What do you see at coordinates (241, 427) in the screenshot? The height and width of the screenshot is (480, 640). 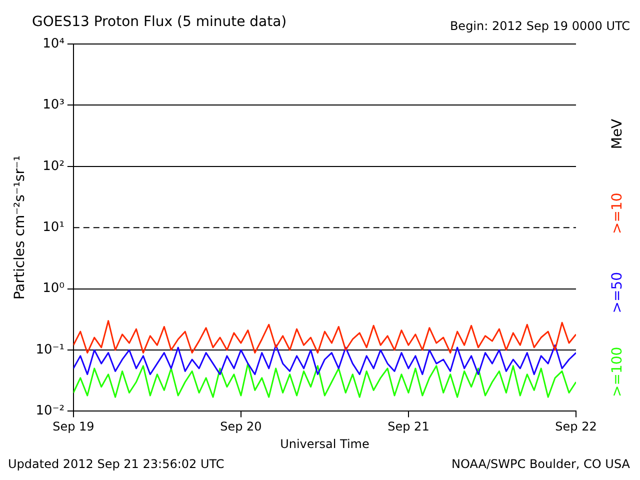 I see `x-tick-label: Sep 20` at bounding box center [241, 427].